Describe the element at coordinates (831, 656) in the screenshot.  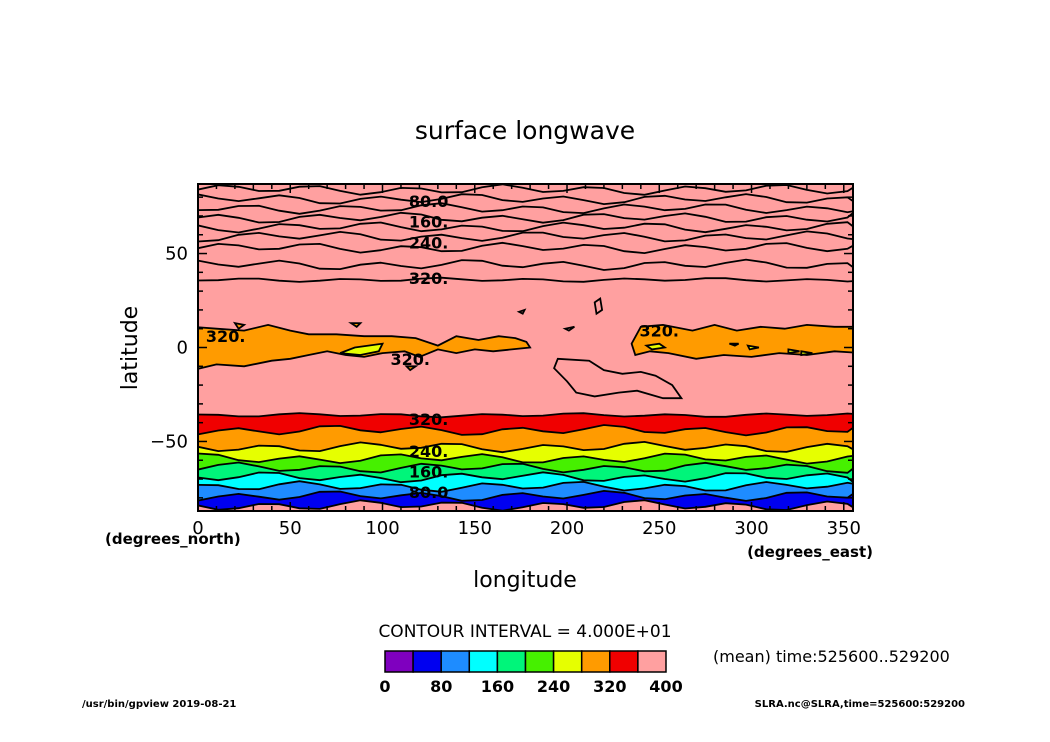
I see `time-range-text: (mean) time:525600..529200` at that location.